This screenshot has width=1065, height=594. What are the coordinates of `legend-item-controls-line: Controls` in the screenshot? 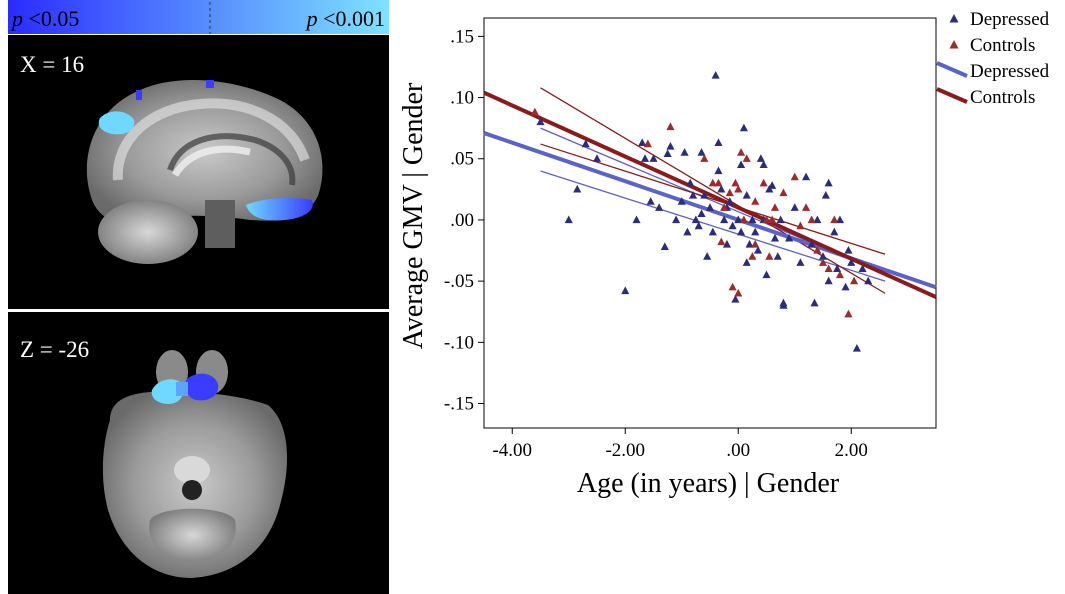 It's located at (985, 97).